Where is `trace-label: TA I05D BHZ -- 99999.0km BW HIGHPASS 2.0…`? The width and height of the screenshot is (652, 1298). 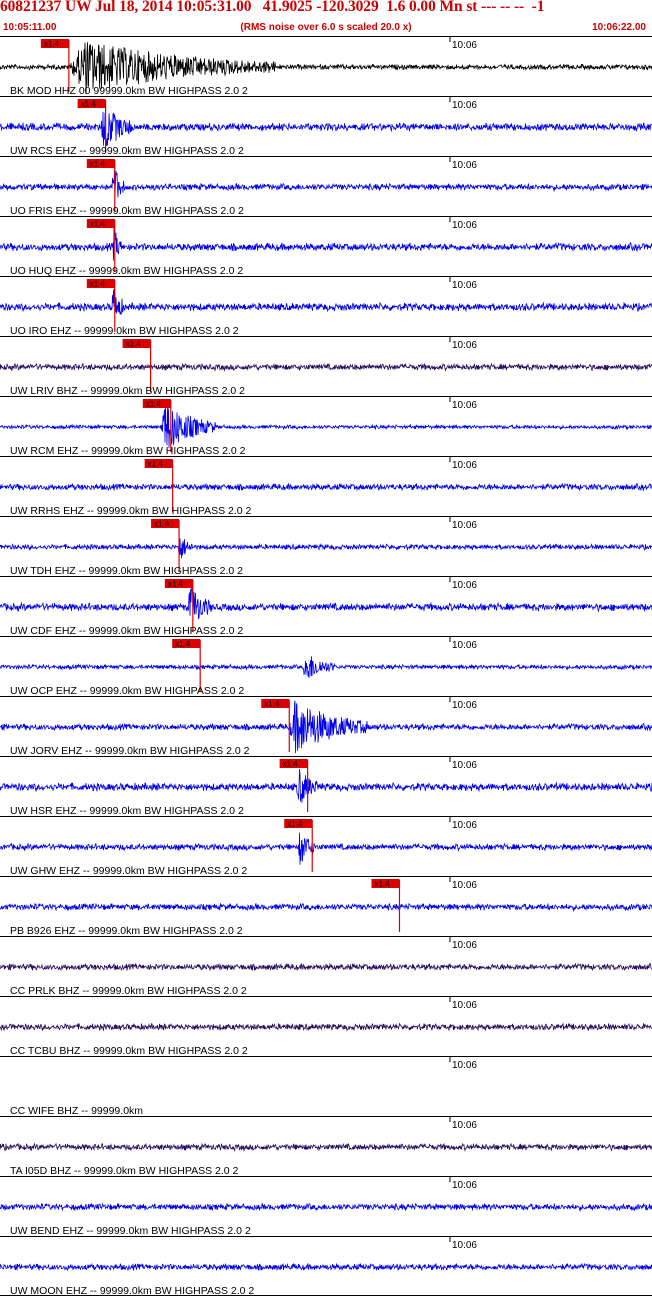 trace-label: TA I05D BHZ -- 99999.0km BW HIGHPASS 2.0… is located at coordinates (124, 1171).